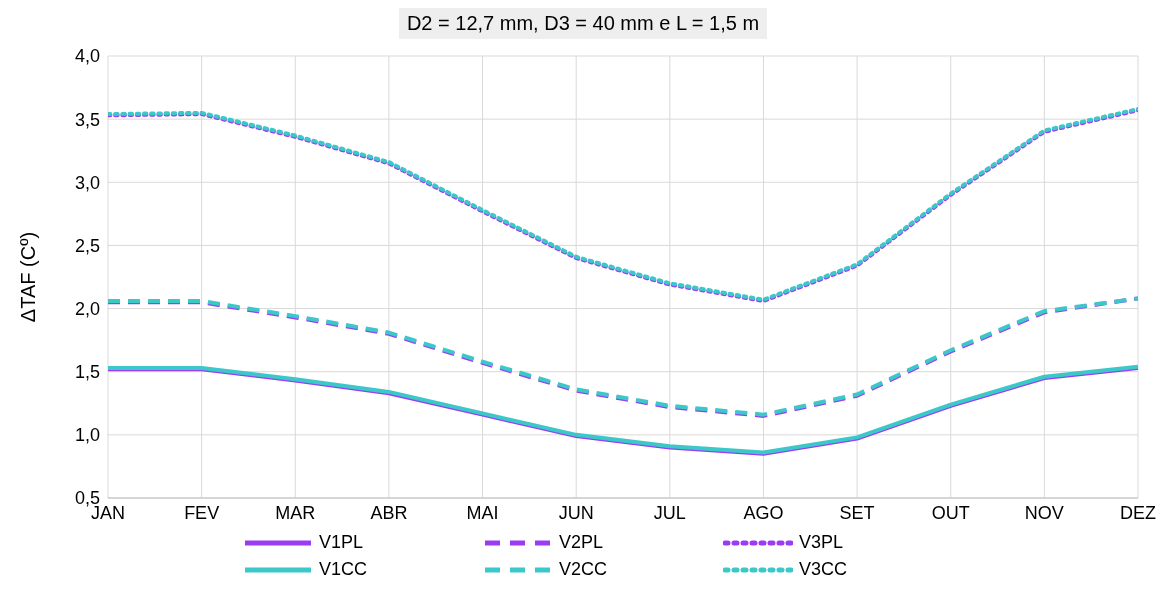 The height and width of the screenshot is (606, 1165). What do you see at coordinates (389, 512) in the screenshot?
I see `x-tick-label: ABR` at bounding box center [389, 512].